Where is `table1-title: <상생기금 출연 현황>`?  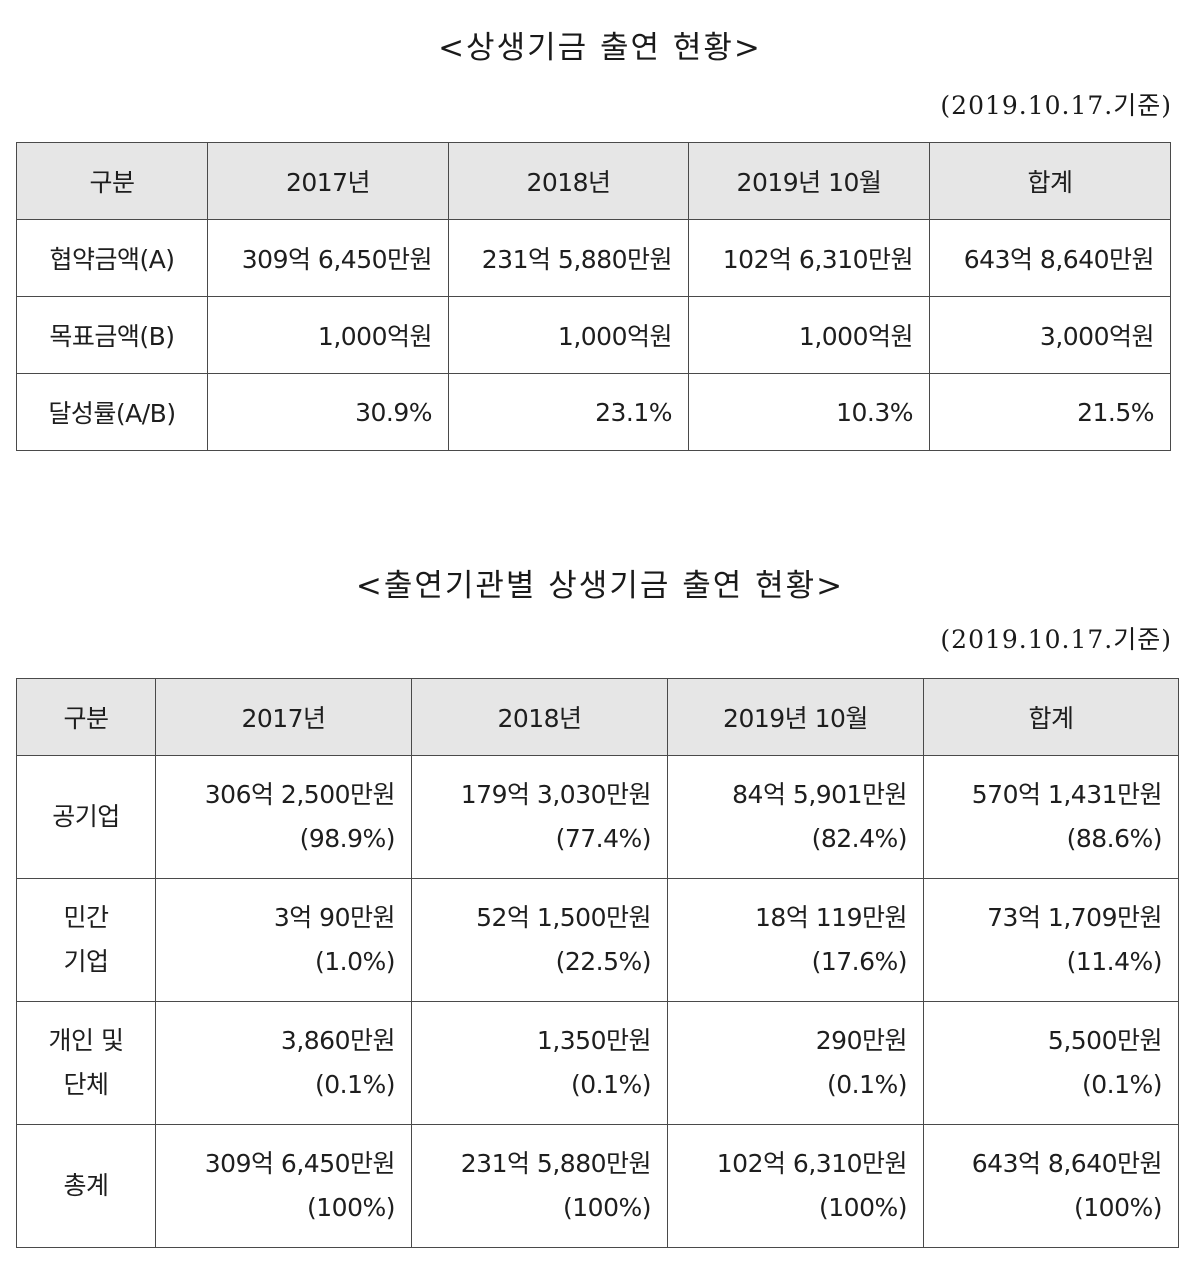 table1-title: <상생기금 출연 현황> is located at coordinates (600, 48).